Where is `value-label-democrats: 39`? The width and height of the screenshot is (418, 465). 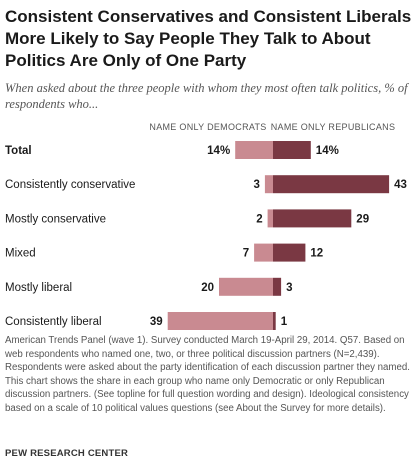 value-label-democrats: 39 is located at coordinates (156, 322).